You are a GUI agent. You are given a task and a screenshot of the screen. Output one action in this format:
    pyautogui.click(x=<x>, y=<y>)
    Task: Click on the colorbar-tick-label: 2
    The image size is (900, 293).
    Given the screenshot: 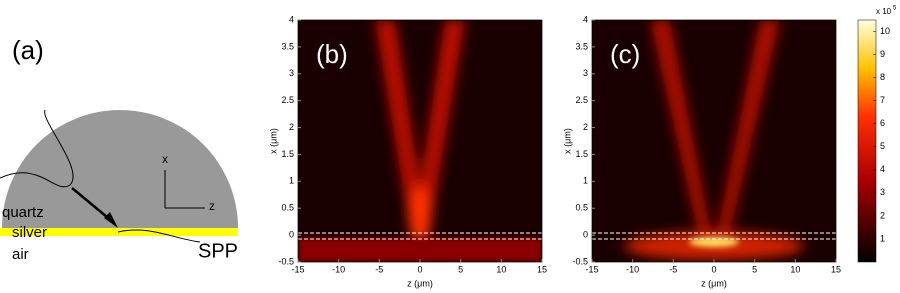 What is the action you would take?
    pyautogui.click(x=882, y=215)
    